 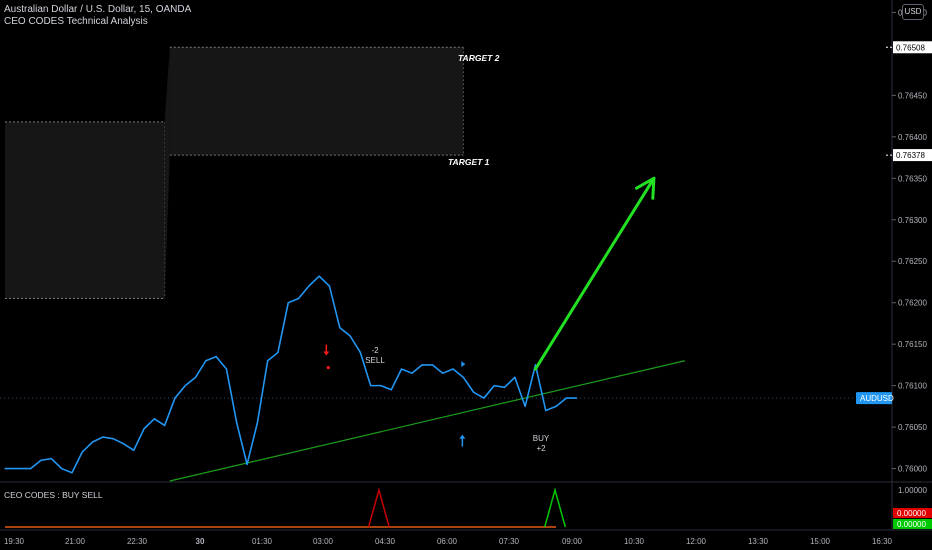 I want to click on trend-line, so click(x=427, y=421).